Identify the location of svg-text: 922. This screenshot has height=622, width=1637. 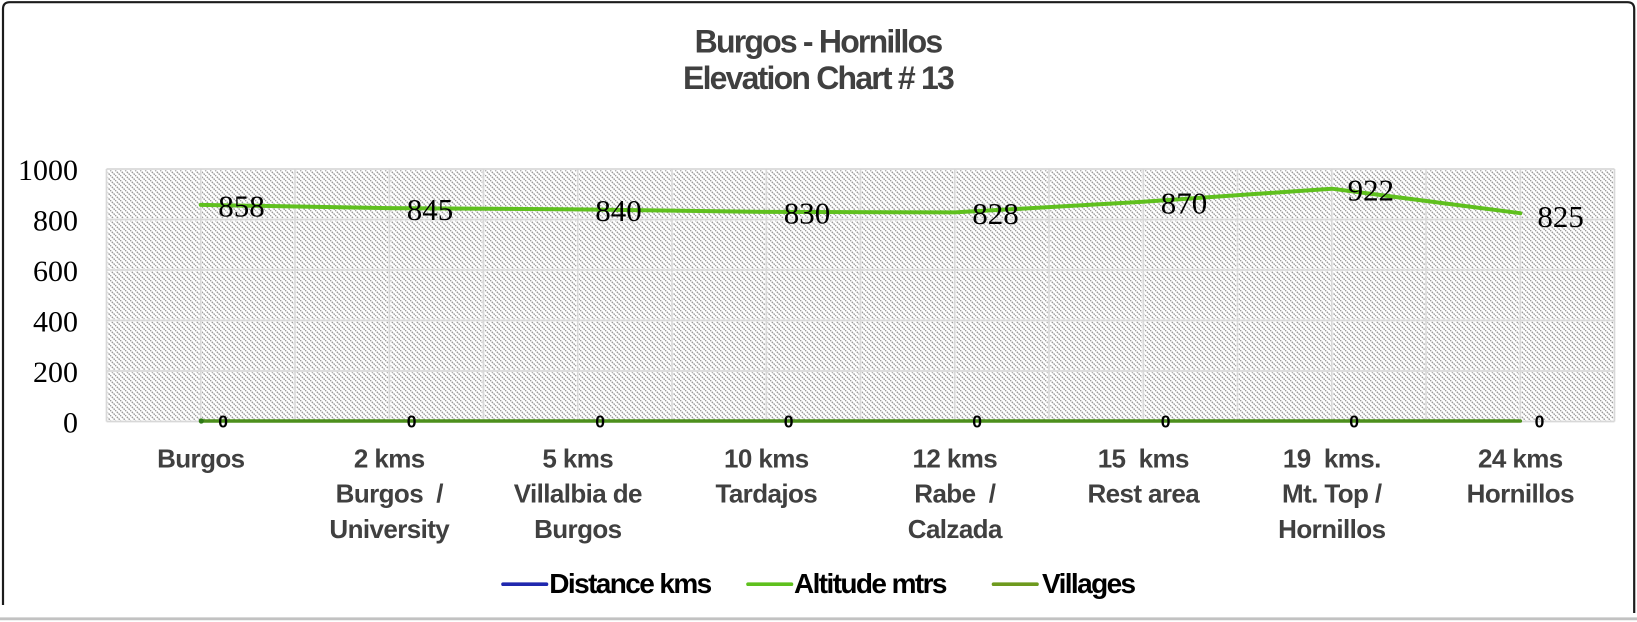
(1371, 189).